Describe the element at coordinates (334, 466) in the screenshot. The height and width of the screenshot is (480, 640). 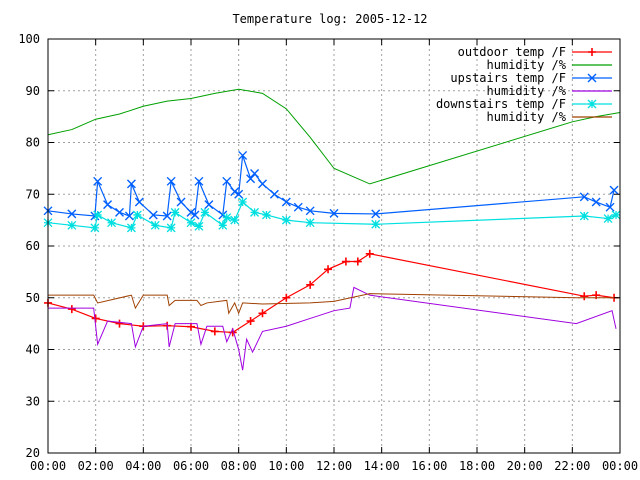
I see `x-tick-label: 12:00` at that location.